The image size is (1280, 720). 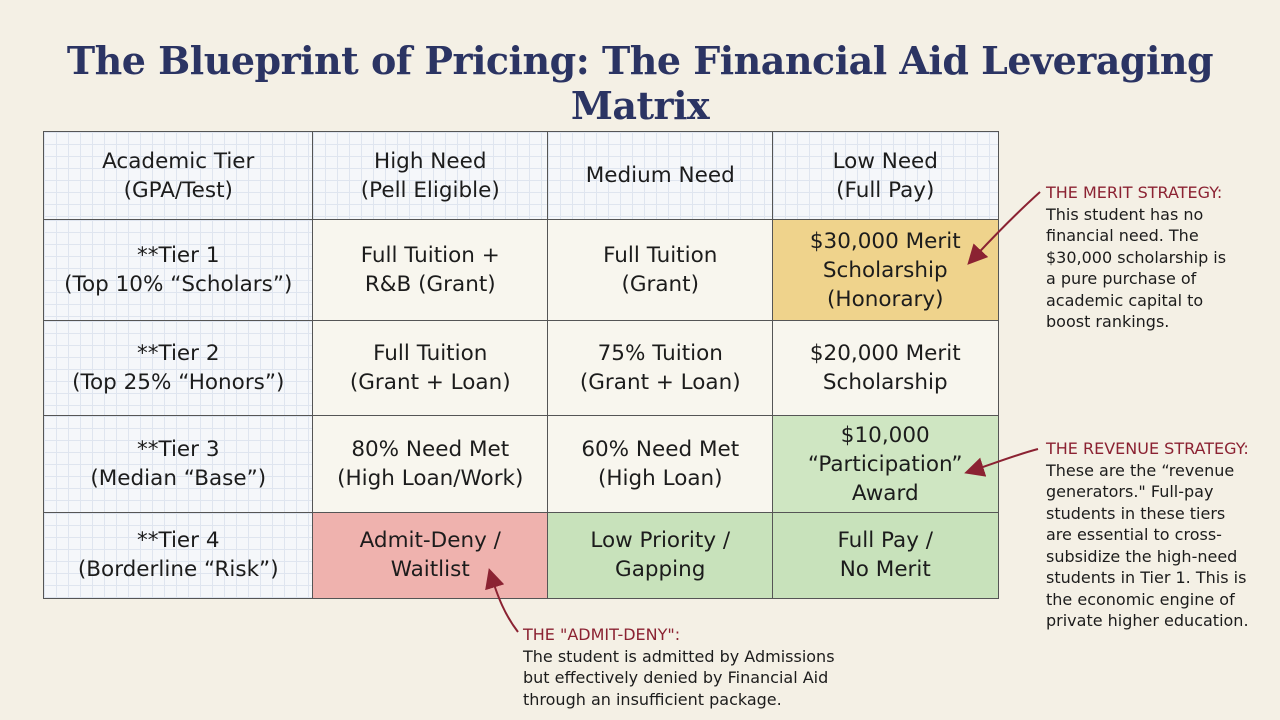 I want to click on annotation-title: THE "ADMIT-DENY":, so click(x=602, y=634).